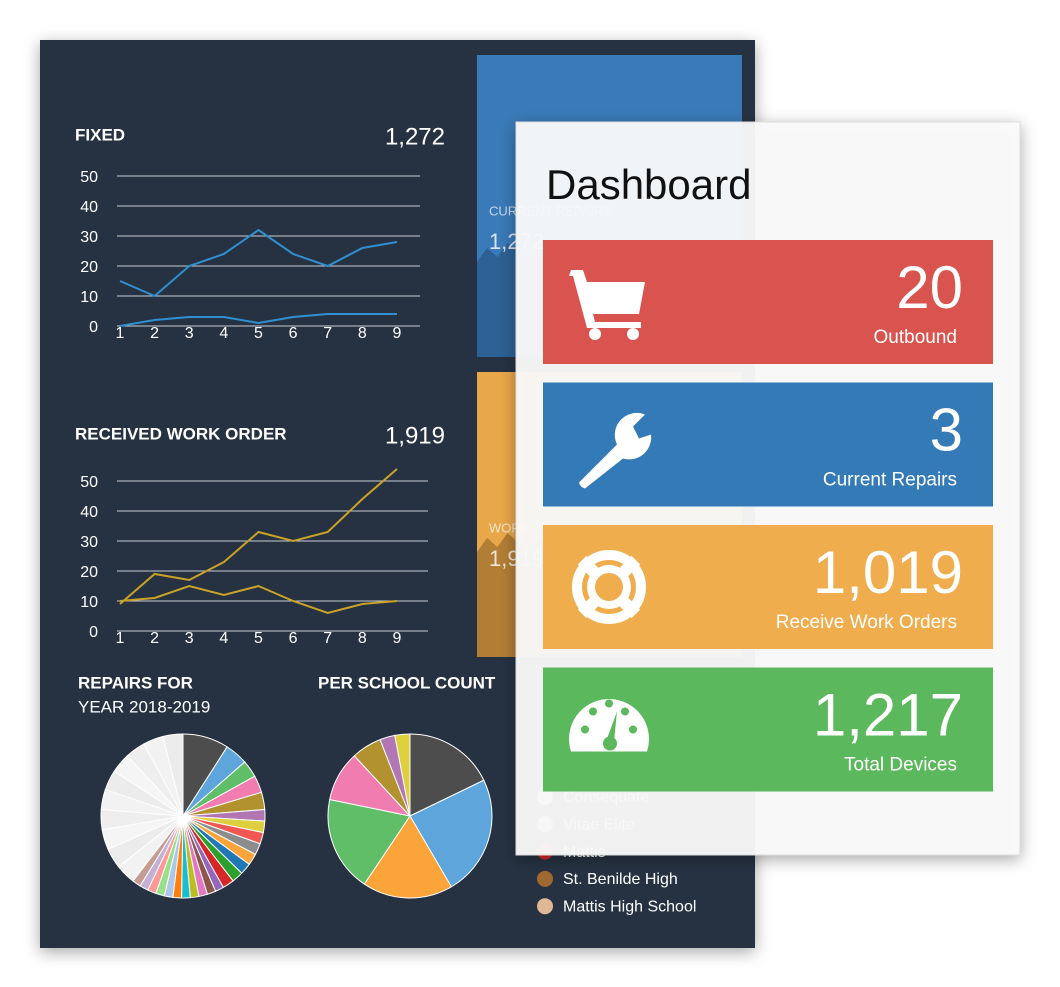  Describe the element at coordinates (135, 682) in the screenshot. I see `chart-title: REPAIRS FOR` at that location.